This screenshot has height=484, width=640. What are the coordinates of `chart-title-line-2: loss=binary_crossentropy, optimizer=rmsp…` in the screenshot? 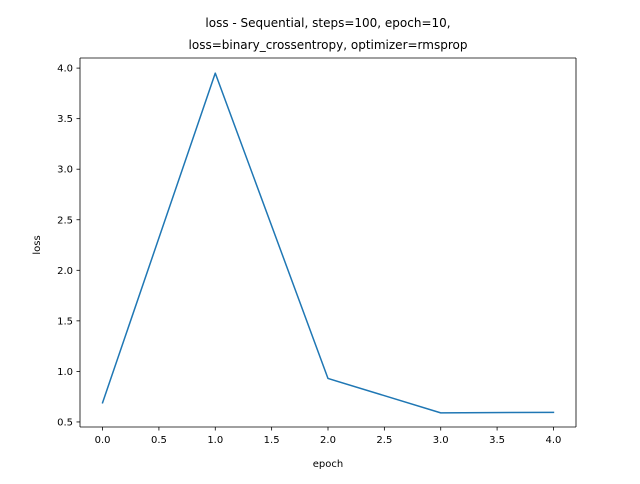 It's located at (328, 45).